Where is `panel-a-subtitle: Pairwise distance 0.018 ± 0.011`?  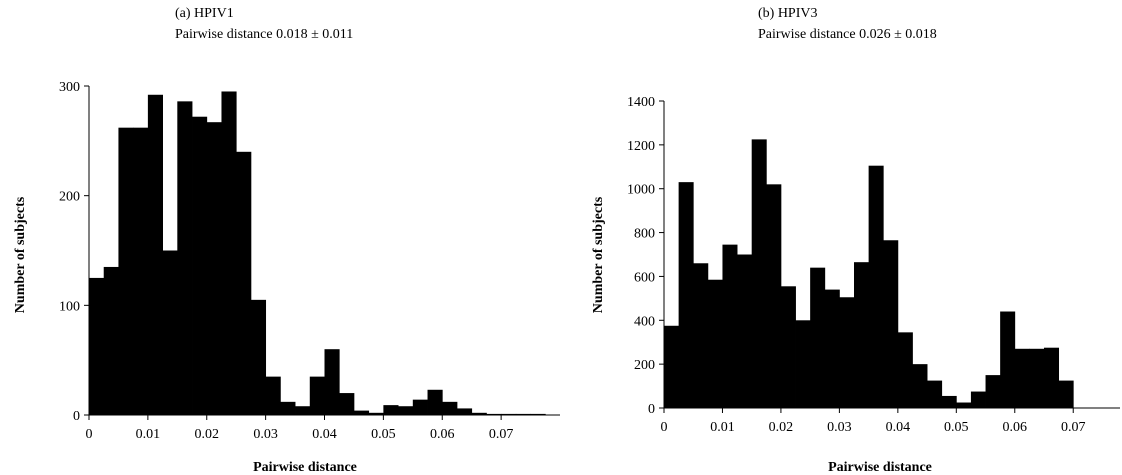
panel-a-subtitle: Pairwise distance 0.018 ± 0.011 is located at coordinates (264, 35).